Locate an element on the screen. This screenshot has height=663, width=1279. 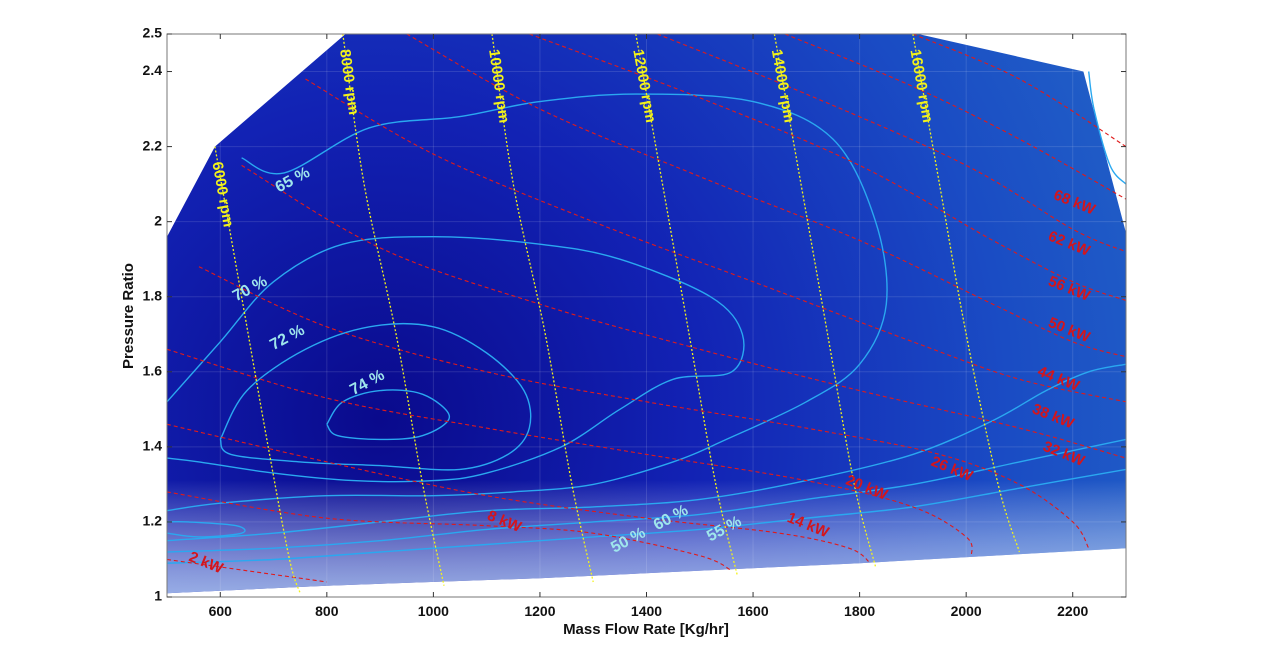
power-line-68-kw is located at coordinates (1019, 91).